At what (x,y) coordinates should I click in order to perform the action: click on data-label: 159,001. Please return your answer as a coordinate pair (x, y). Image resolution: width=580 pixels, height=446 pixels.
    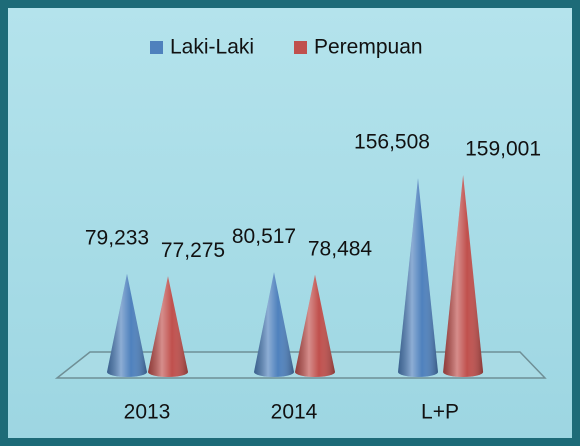
    Looking at the image, I should click on (503, 149).